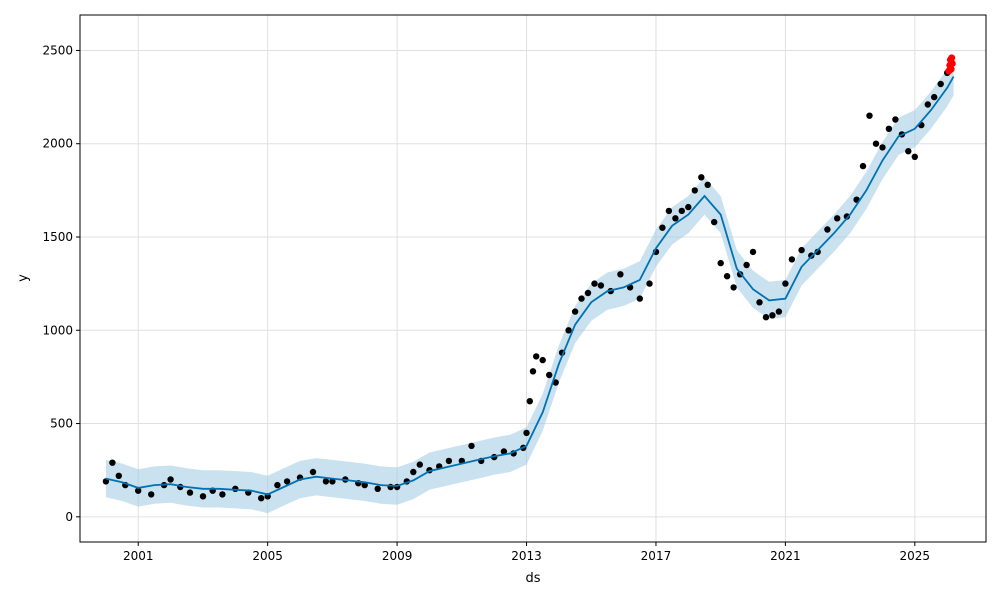  I want to click on y-tick-label: 0, so click(69, 517).